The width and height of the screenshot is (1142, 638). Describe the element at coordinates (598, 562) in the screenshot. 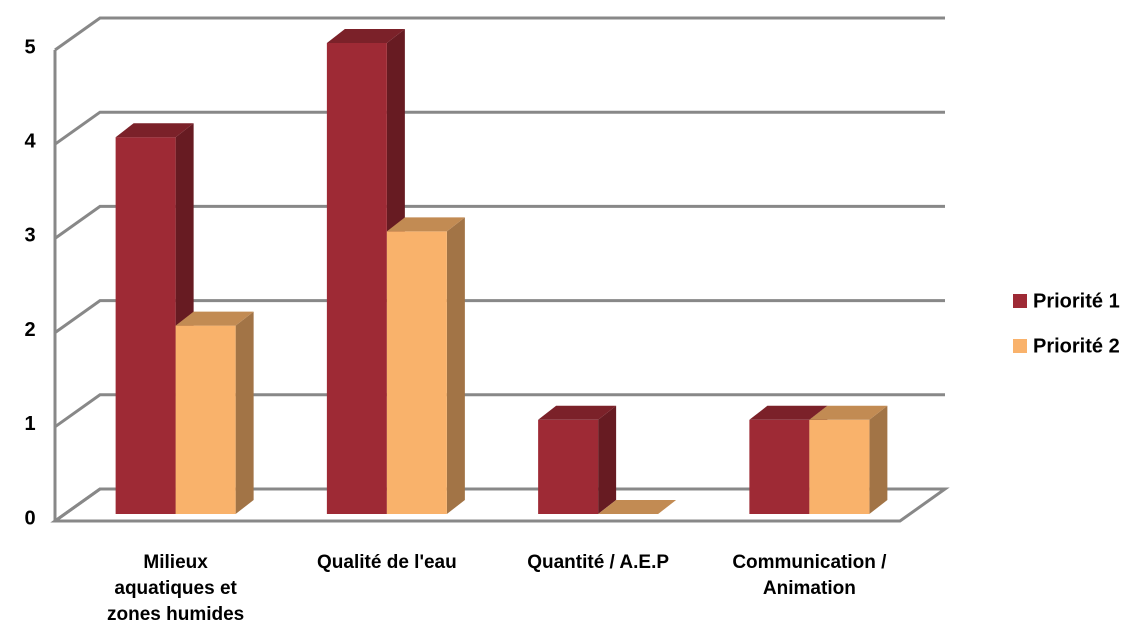

I see `x-tick-label: Quantité / A.E.P` at that location.